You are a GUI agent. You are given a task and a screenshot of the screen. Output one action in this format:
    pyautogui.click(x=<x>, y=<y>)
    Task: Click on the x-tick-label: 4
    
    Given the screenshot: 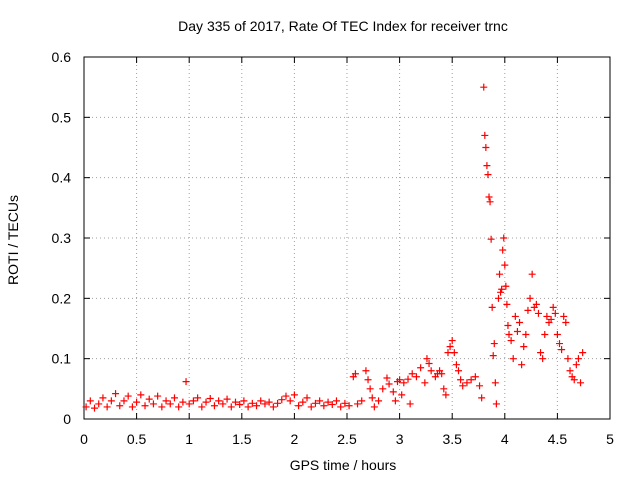 What is the action you would take?
    pyautogui.click(x=505, y=439)
    